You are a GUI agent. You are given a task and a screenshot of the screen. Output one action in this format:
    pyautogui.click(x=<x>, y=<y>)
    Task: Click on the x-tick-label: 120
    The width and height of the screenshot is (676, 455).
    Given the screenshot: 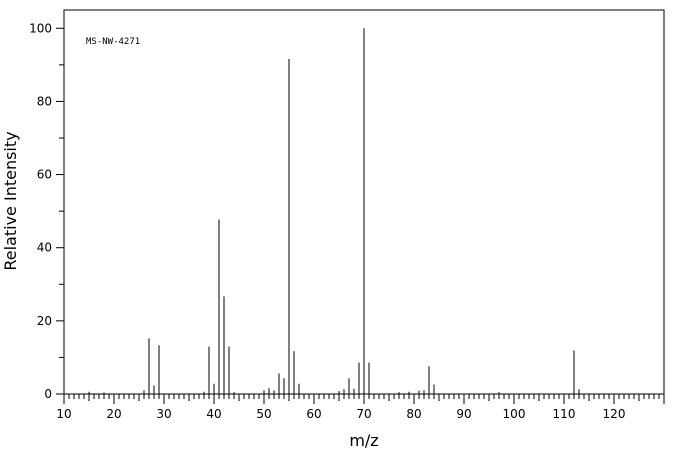 What is the action you would take?
    pyautogui.click(x=614, y=414)
    